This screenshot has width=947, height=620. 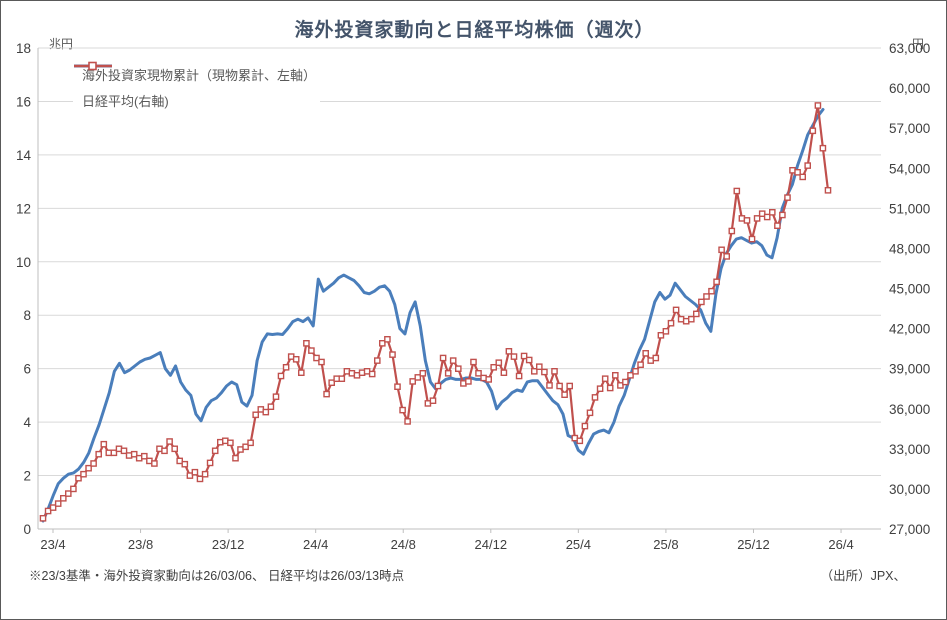 What do you see at coordinates (909, 248) in the screenshot?
I see `right-tick-label: 48,000` at bounding box center [909, 248].